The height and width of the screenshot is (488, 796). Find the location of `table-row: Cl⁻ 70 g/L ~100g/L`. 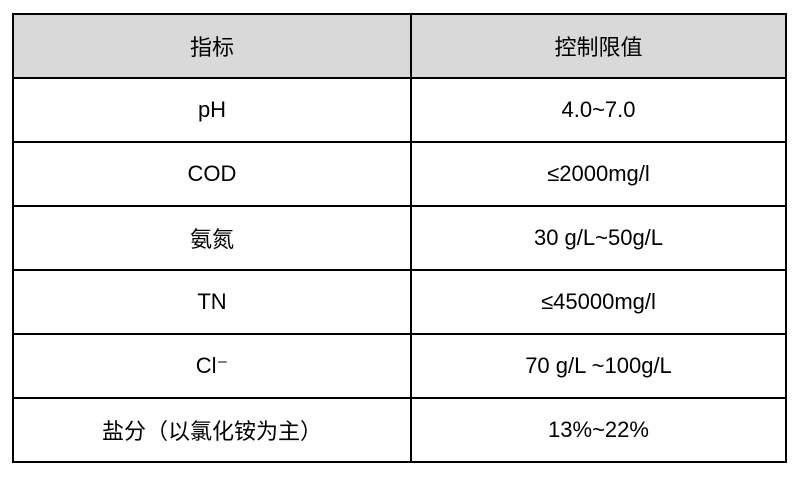

table-row: Cl⁻ 70 g/L ~100g/L is located at coordinates (399, 366).